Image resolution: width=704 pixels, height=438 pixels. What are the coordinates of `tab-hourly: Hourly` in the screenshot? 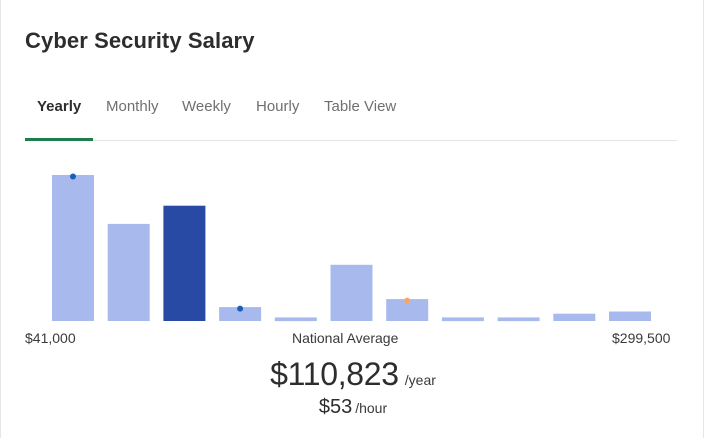 It's located at (278, 106).